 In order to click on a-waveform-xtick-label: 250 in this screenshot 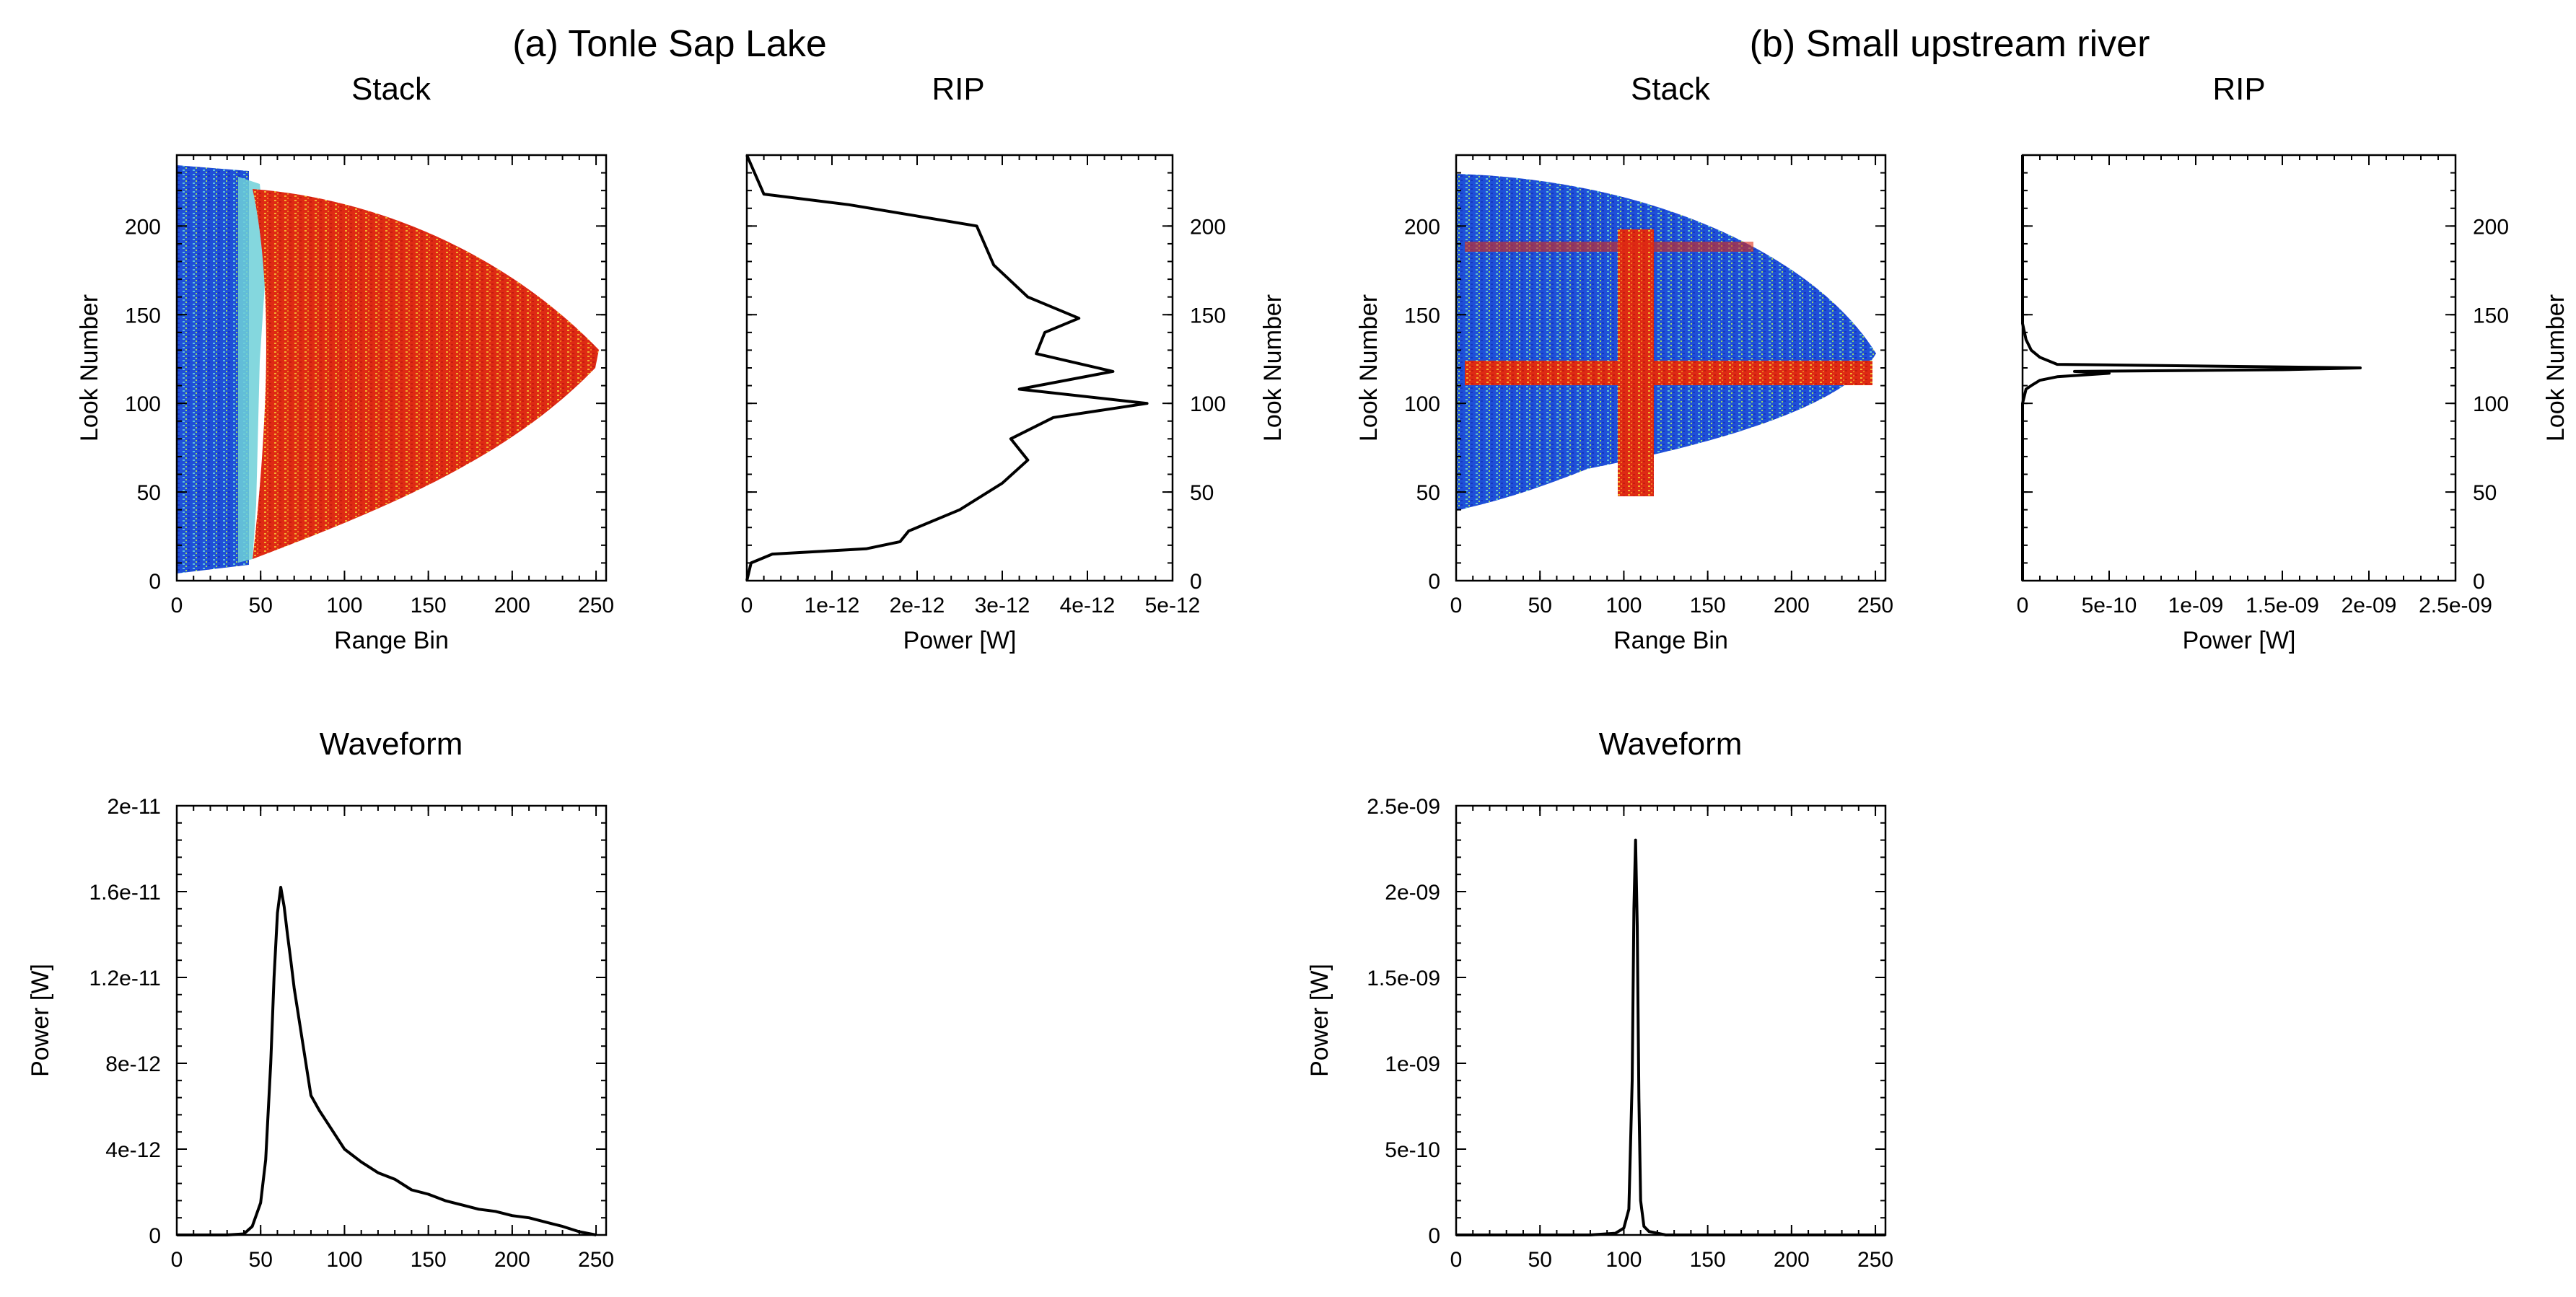, I will do `click(596, 1260)`.